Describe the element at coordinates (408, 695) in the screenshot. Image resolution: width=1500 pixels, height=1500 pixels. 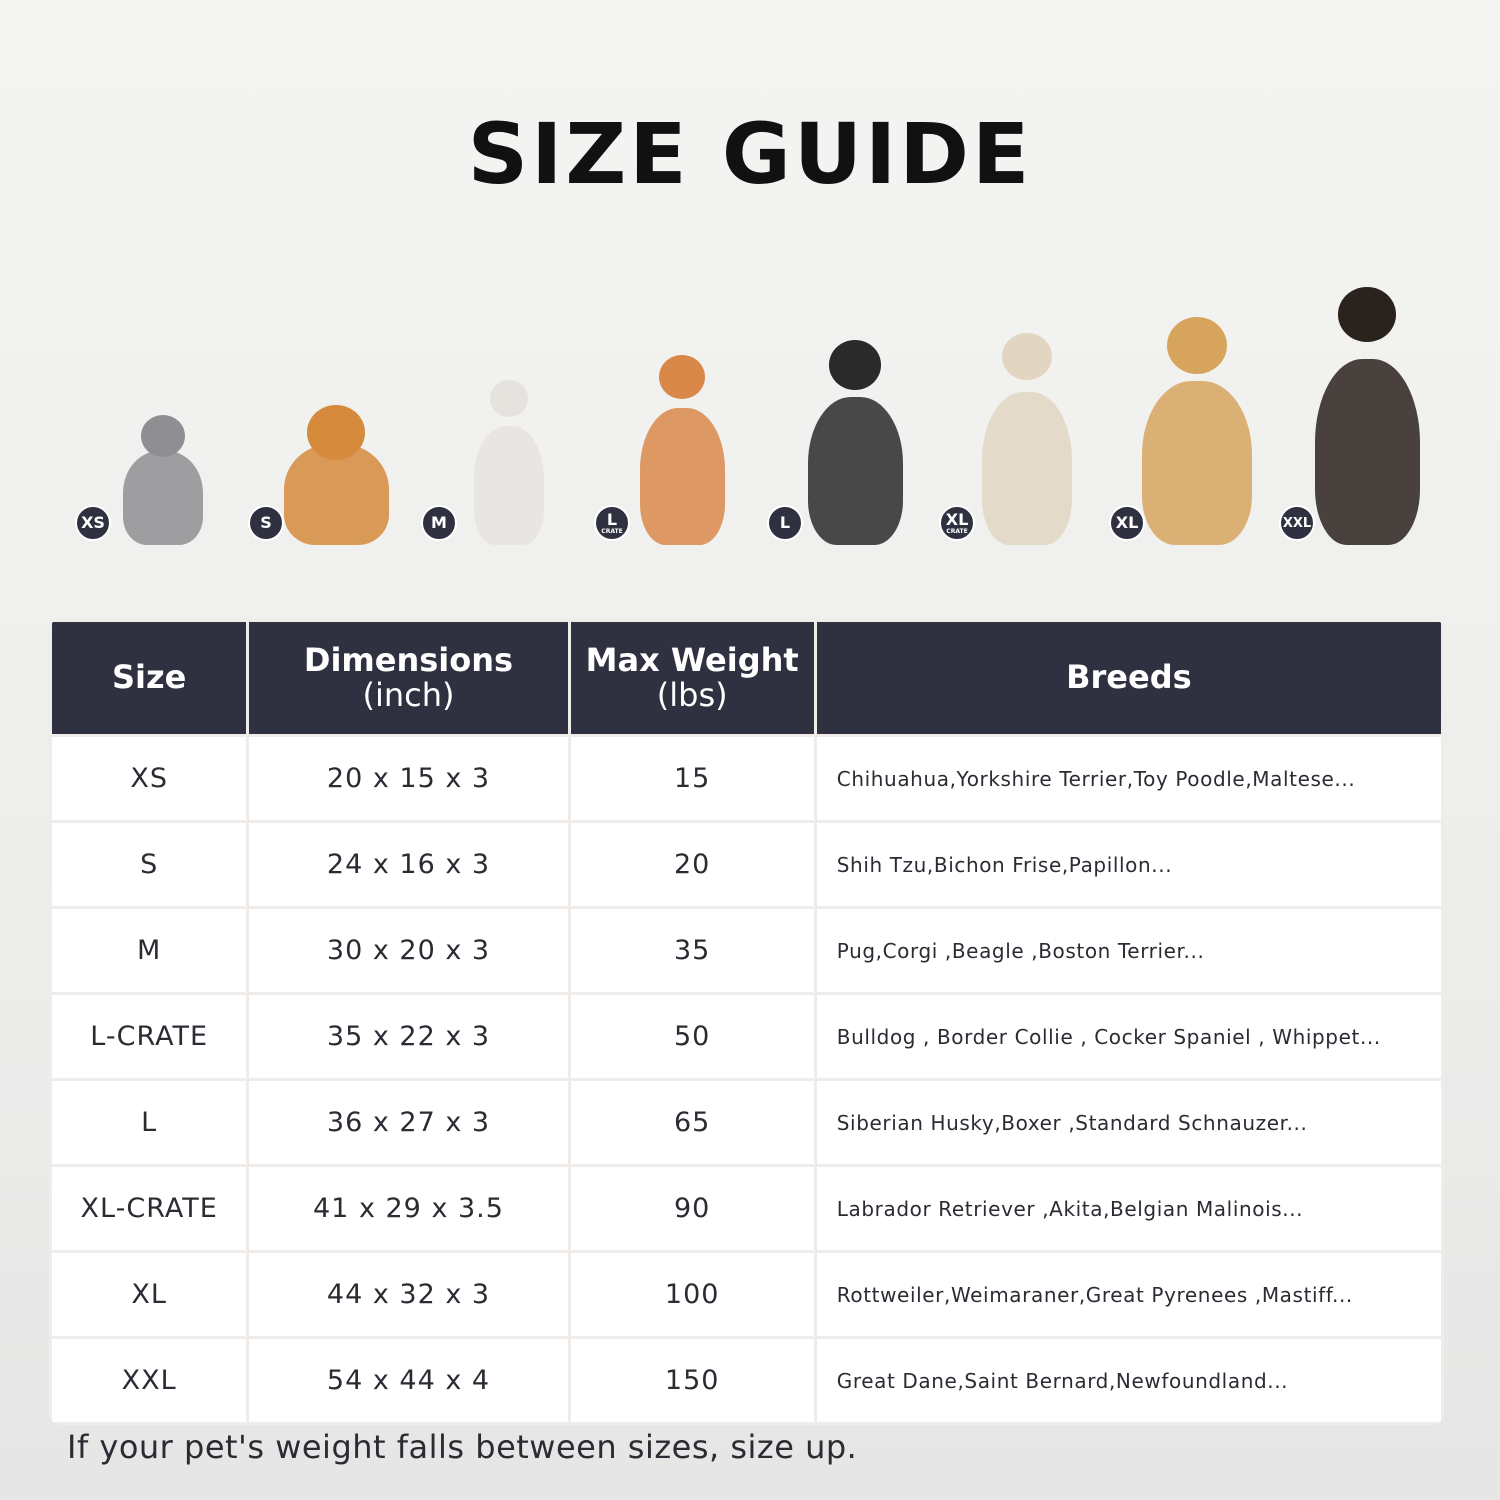
I see `header-unit: (inch)` at that location.